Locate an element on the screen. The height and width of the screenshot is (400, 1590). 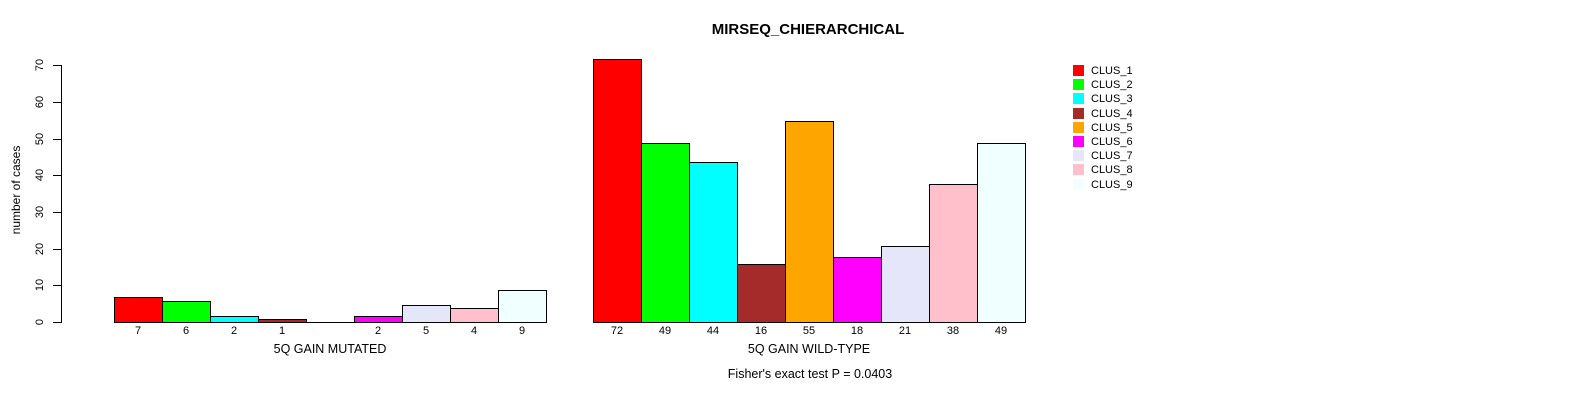
y-tick-label: 40 is located at coordinates (40, 175).